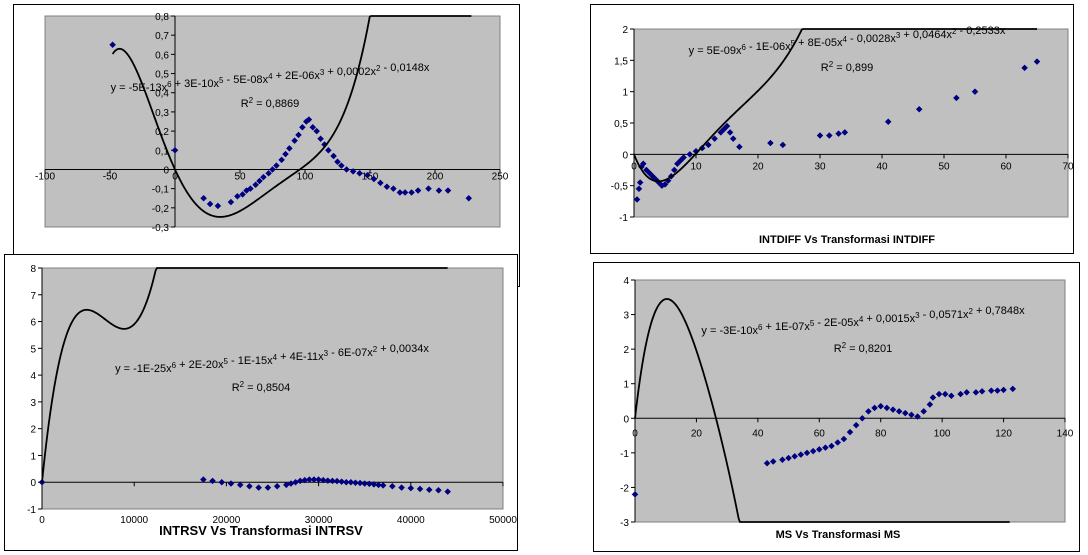  I want to click on trb-y-tick-label: 0,4, so click(162, 94).